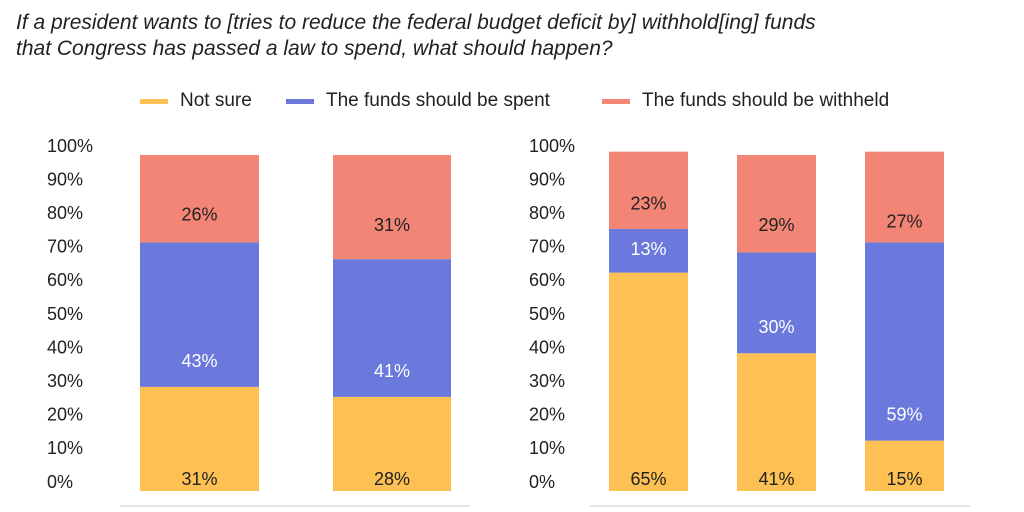  Describe the element at coordinates (65, 179) in the screenshot. I see `chart1-y-tick-label: 90%` at that location.